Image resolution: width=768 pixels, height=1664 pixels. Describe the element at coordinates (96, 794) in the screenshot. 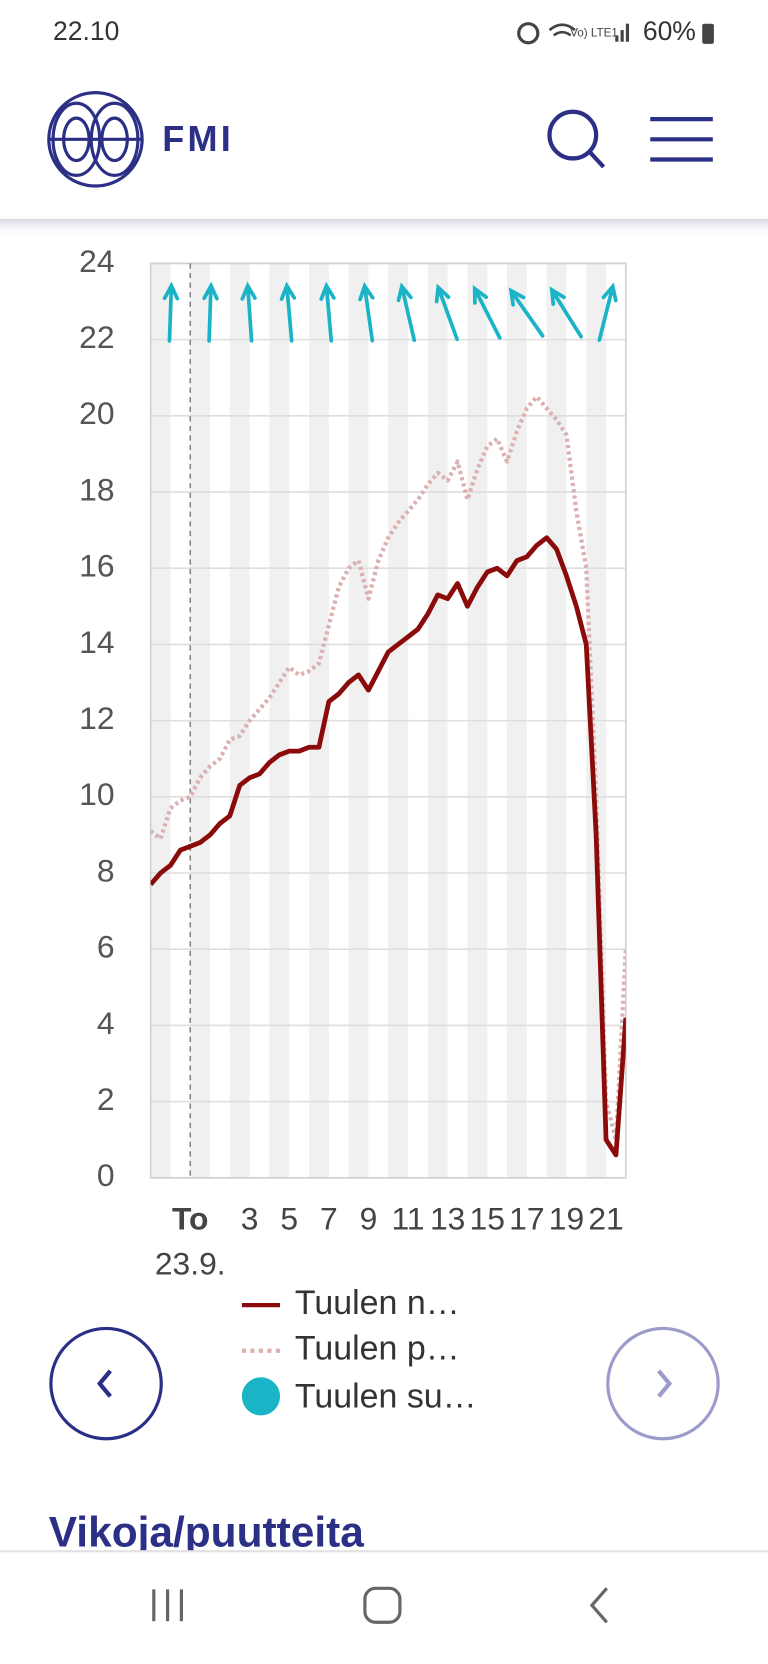

I see `y-tick-label: 10` at that location.